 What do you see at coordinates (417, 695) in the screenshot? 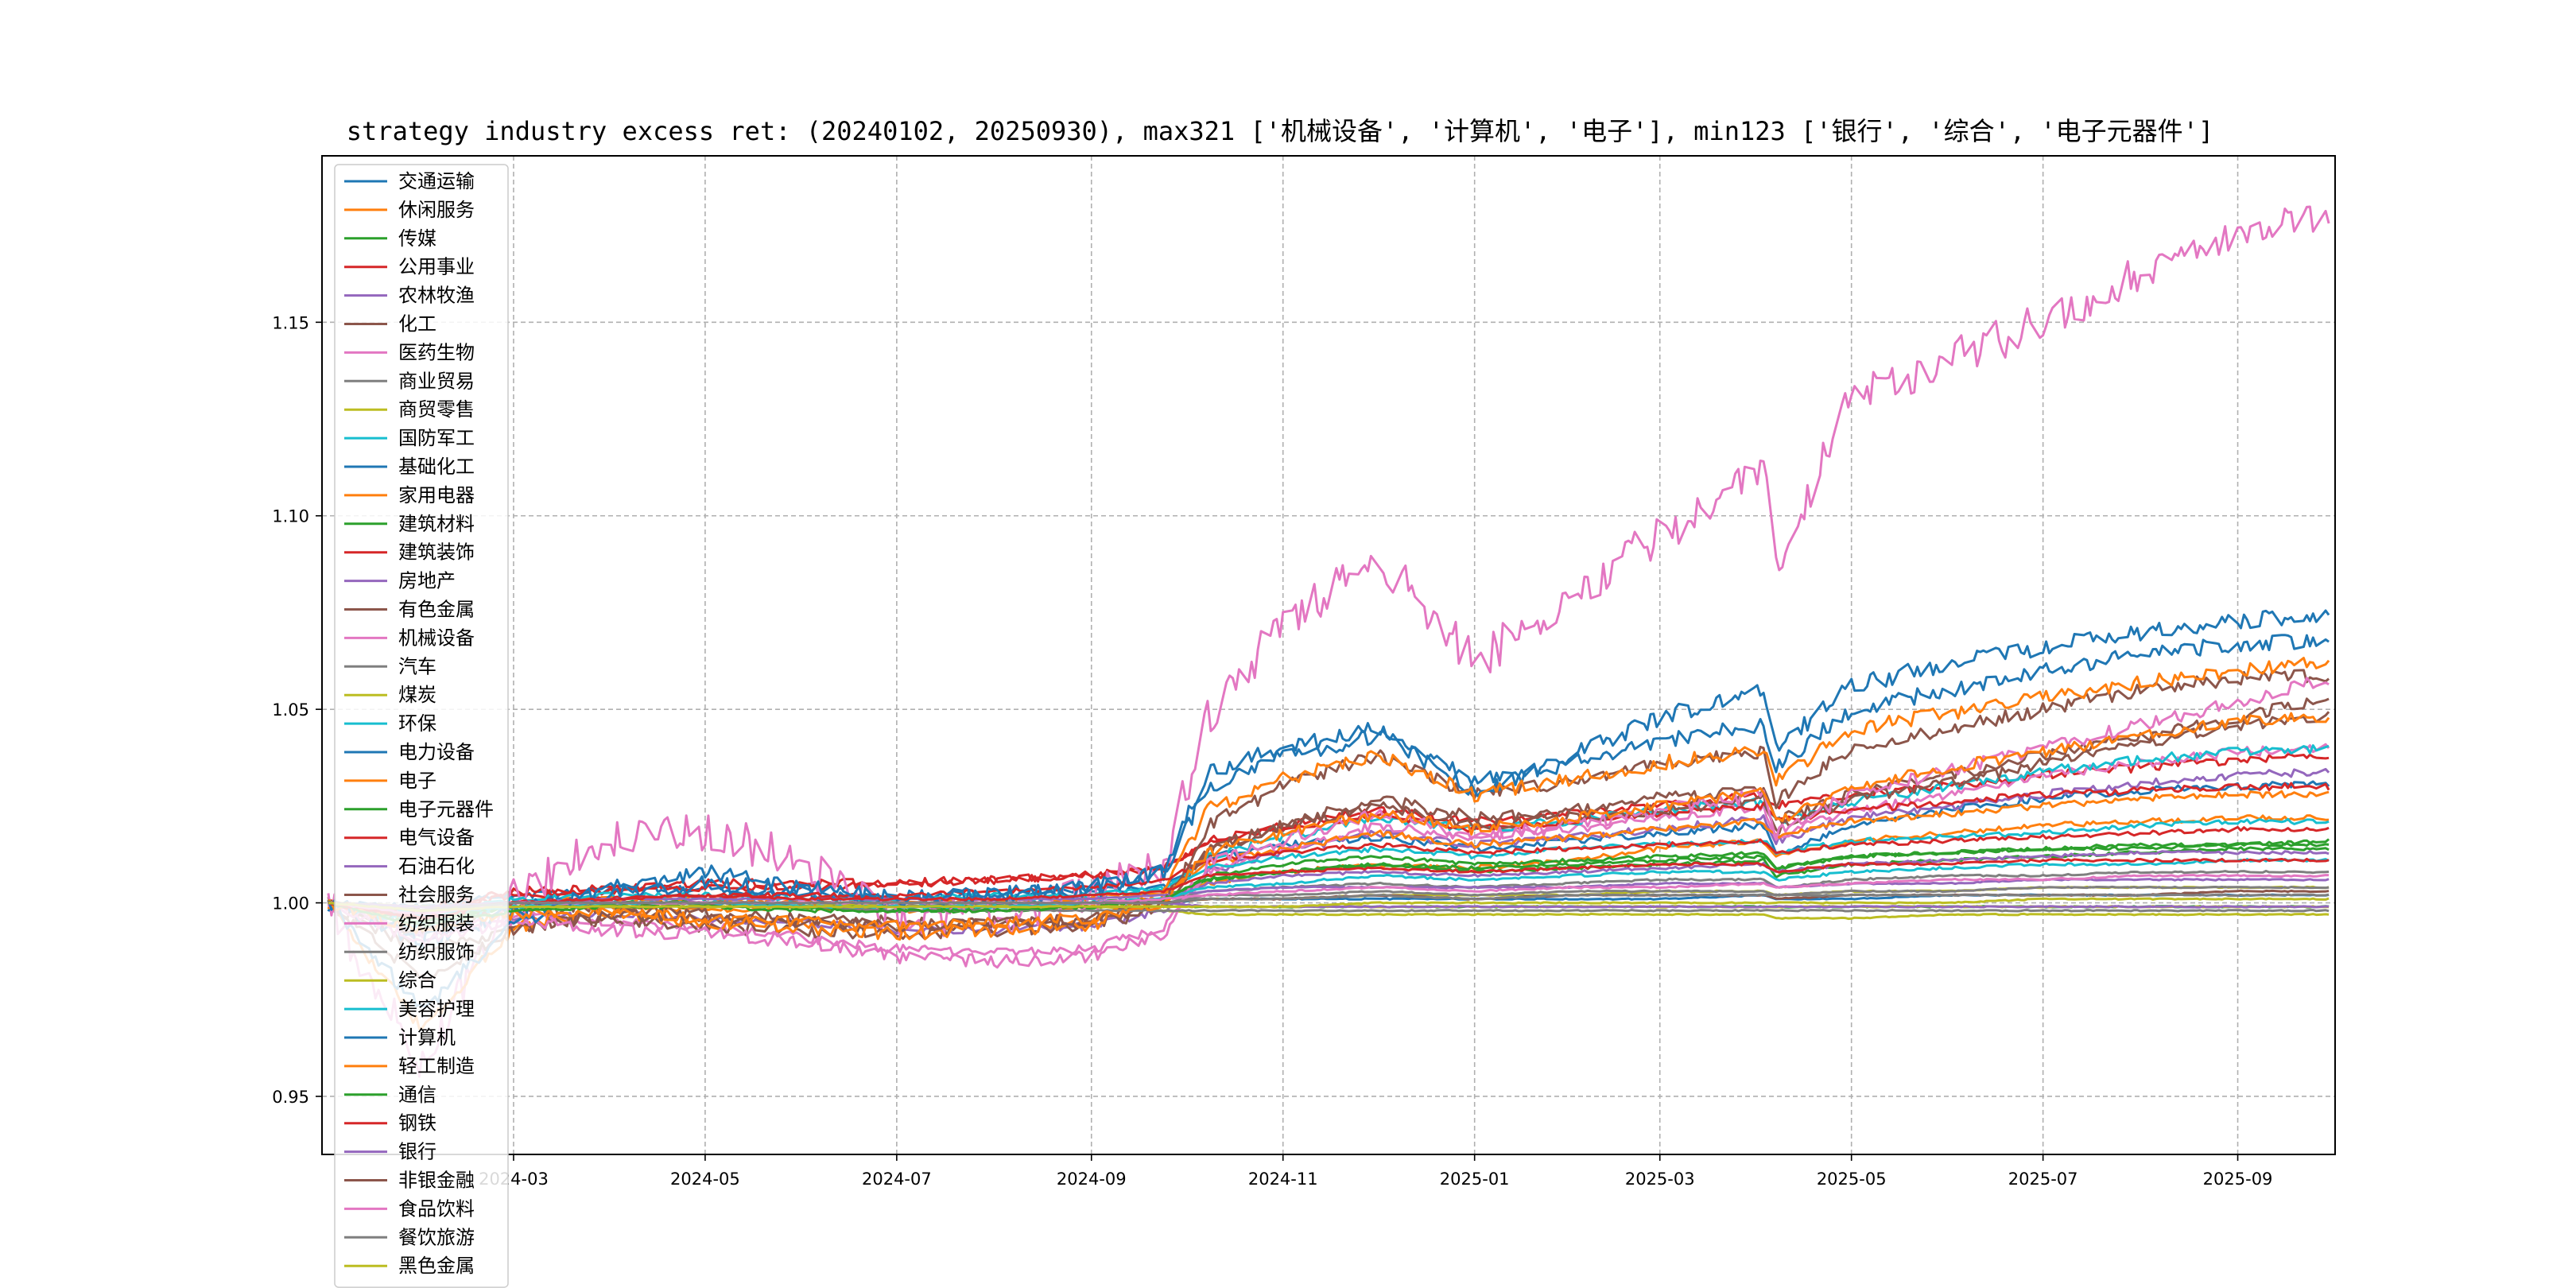
I see `legend-label: 煤炭` at bounding box center [417, 695].